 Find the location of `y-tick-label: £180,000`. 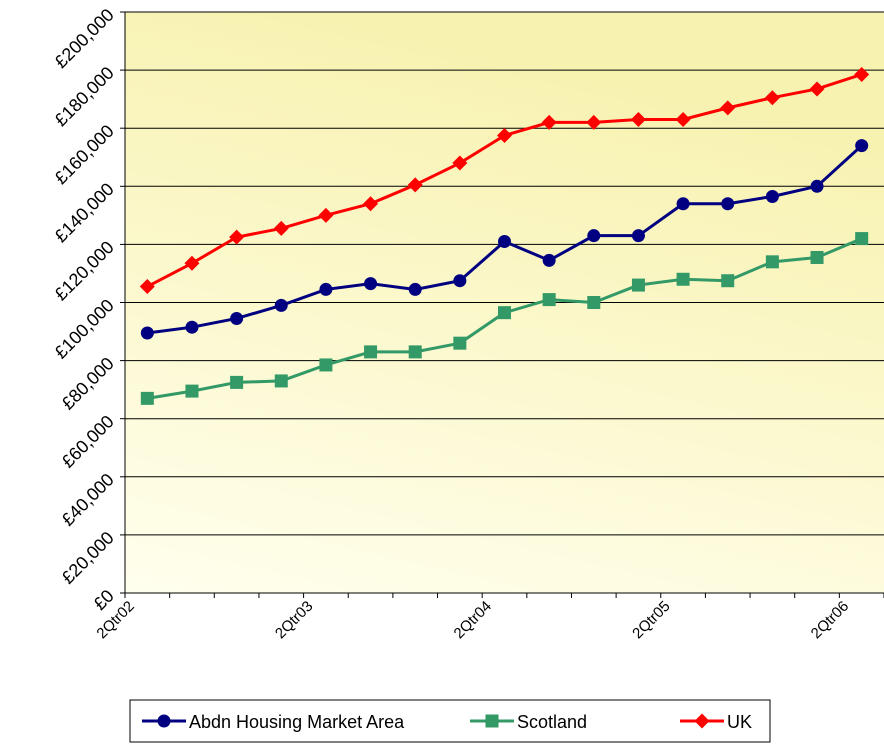

y-tick-label: £180,000 is located at coordinates (84, 96).